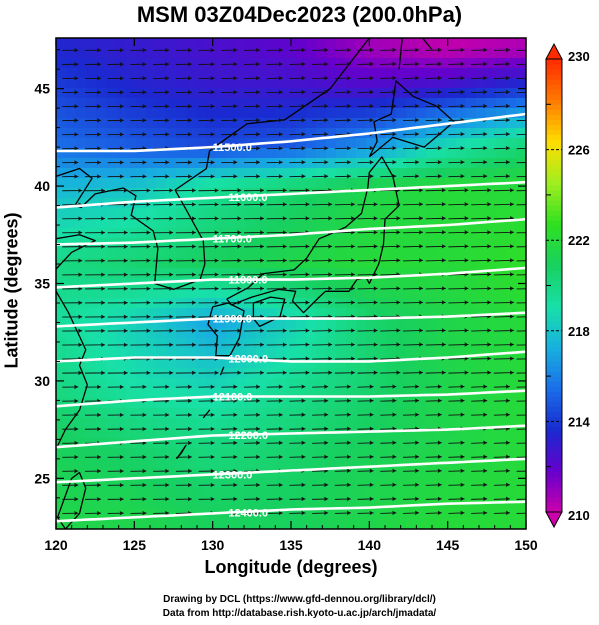  Describe the element at coordinates (291, 511) in the screenshot. I see `height-contour` at that location.